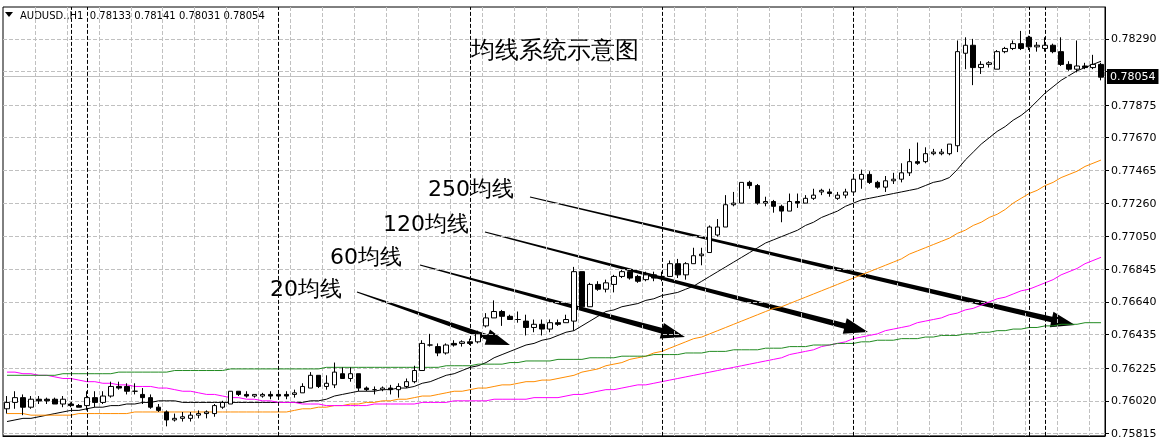 This screenshot has width=1163, height=439. What do you see at coordinates (1134, 401) in the screenshot?
I see `y-tick-label: 0.76020` at bounding box center [1134, 401].